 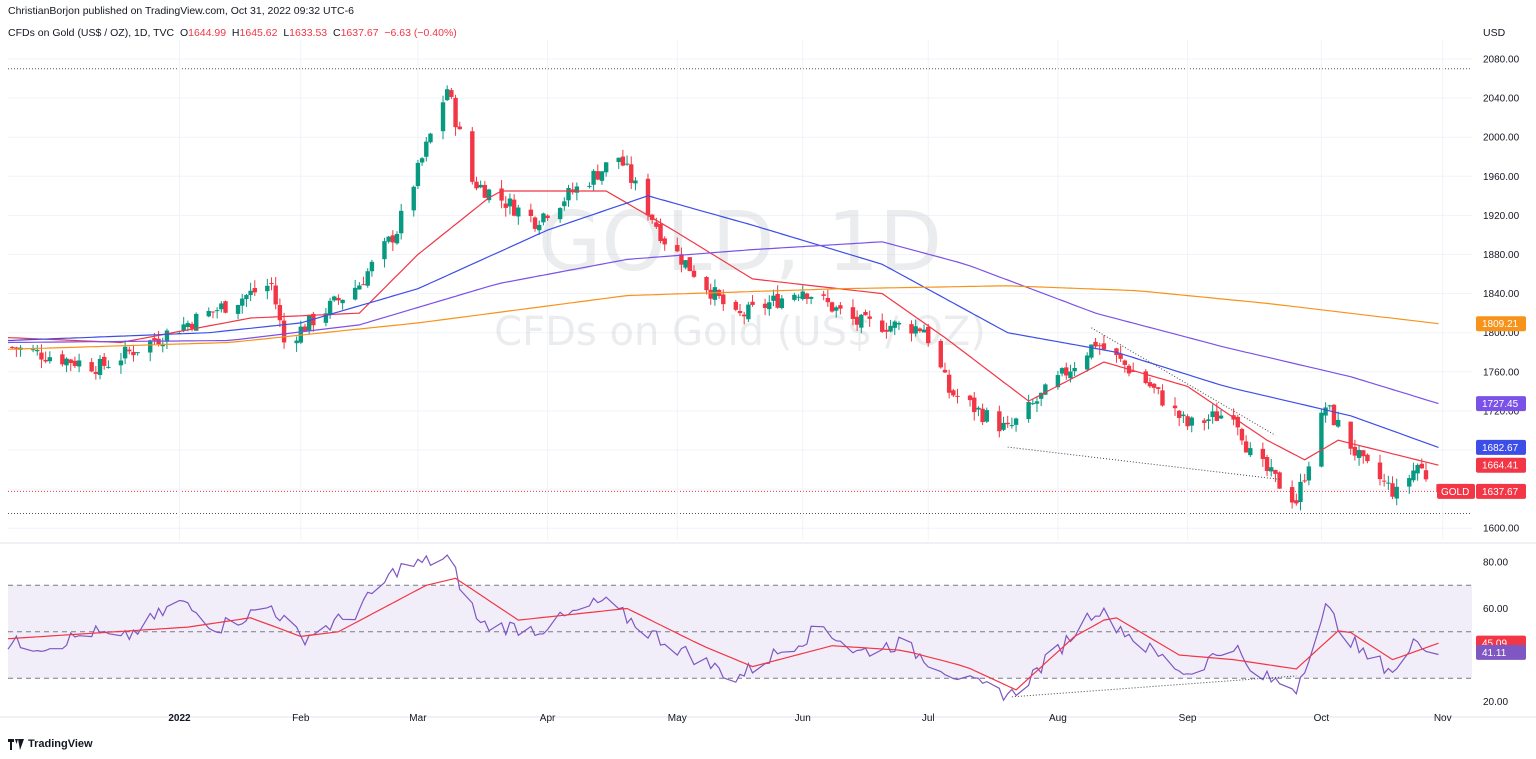 I want to click on watermark-ticker: GOLD, 1D, so click(x=740, y=242).